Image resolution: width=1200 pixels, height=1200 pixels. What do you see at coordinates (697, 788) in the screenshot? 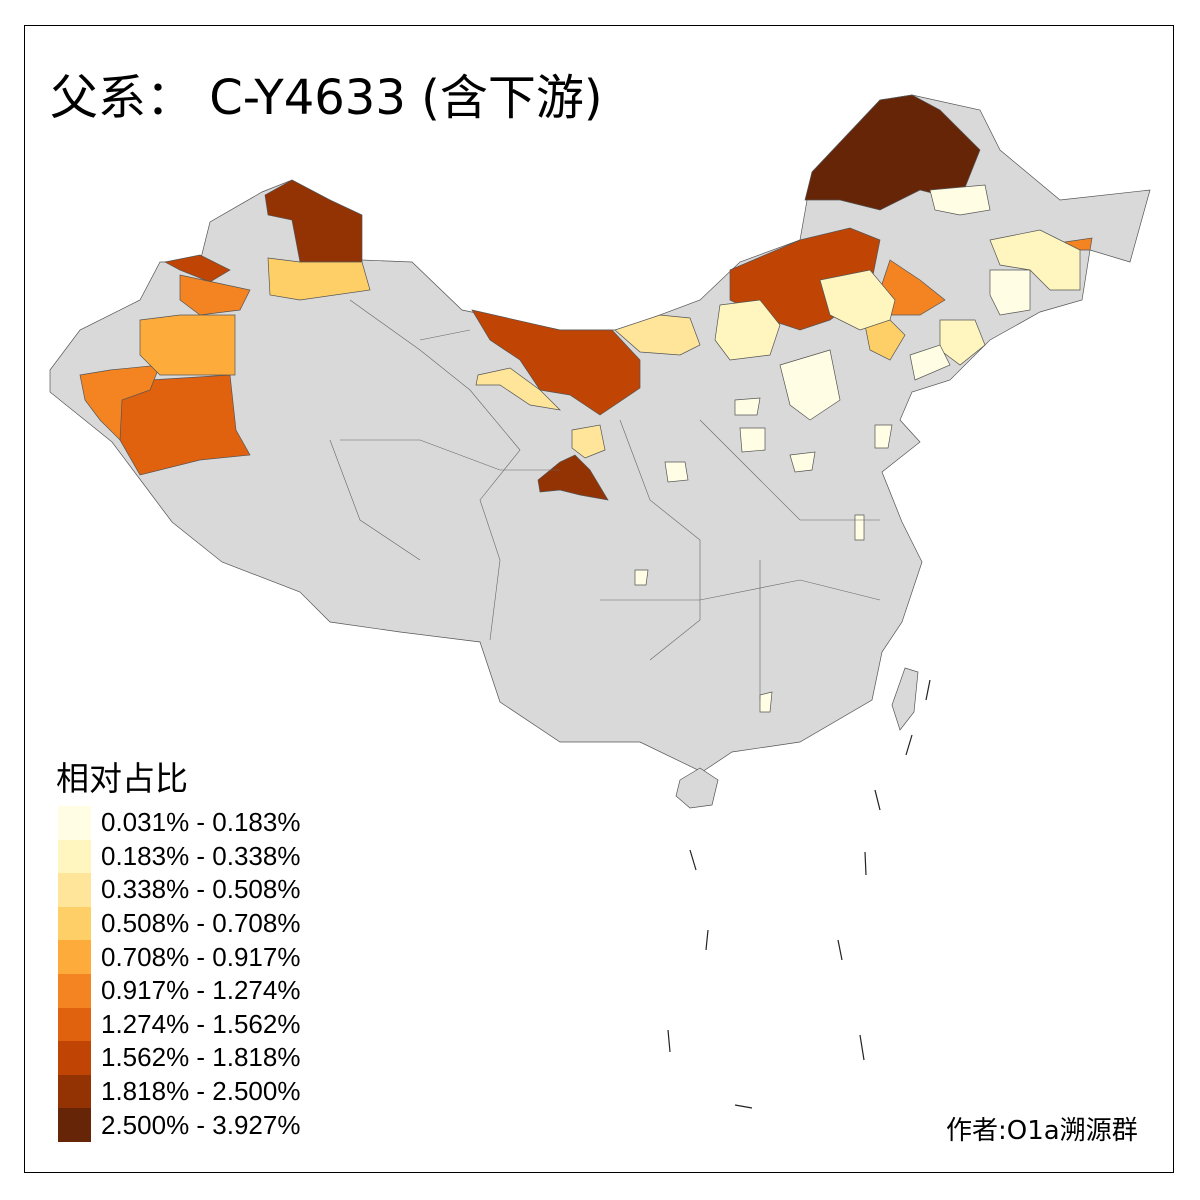
I see `hainan-island` at bounding box center [697, 788].